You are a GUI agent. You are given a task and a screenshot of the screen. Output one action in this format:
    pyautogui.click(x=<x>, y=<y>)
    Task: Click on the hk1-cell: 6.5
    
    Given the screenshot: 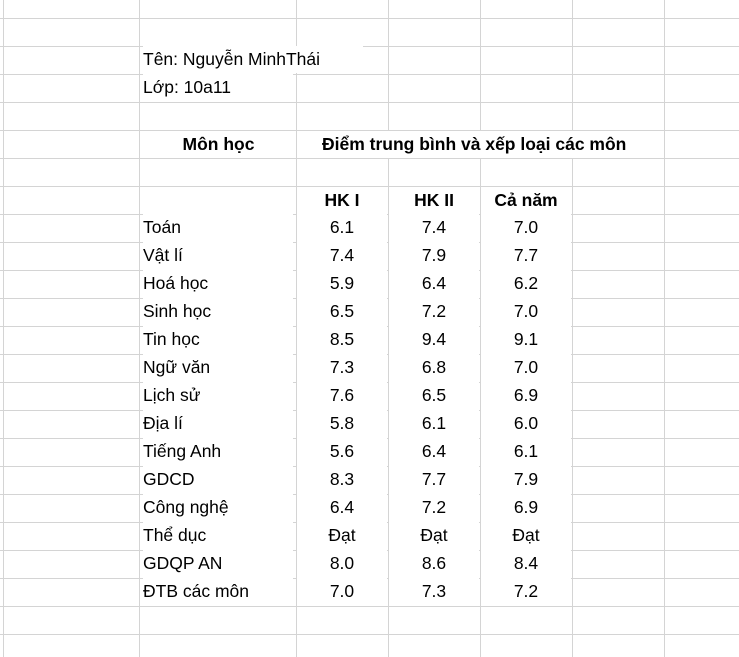 What is the action you would take?
    pyautogui.click(x=342, y=311)
    